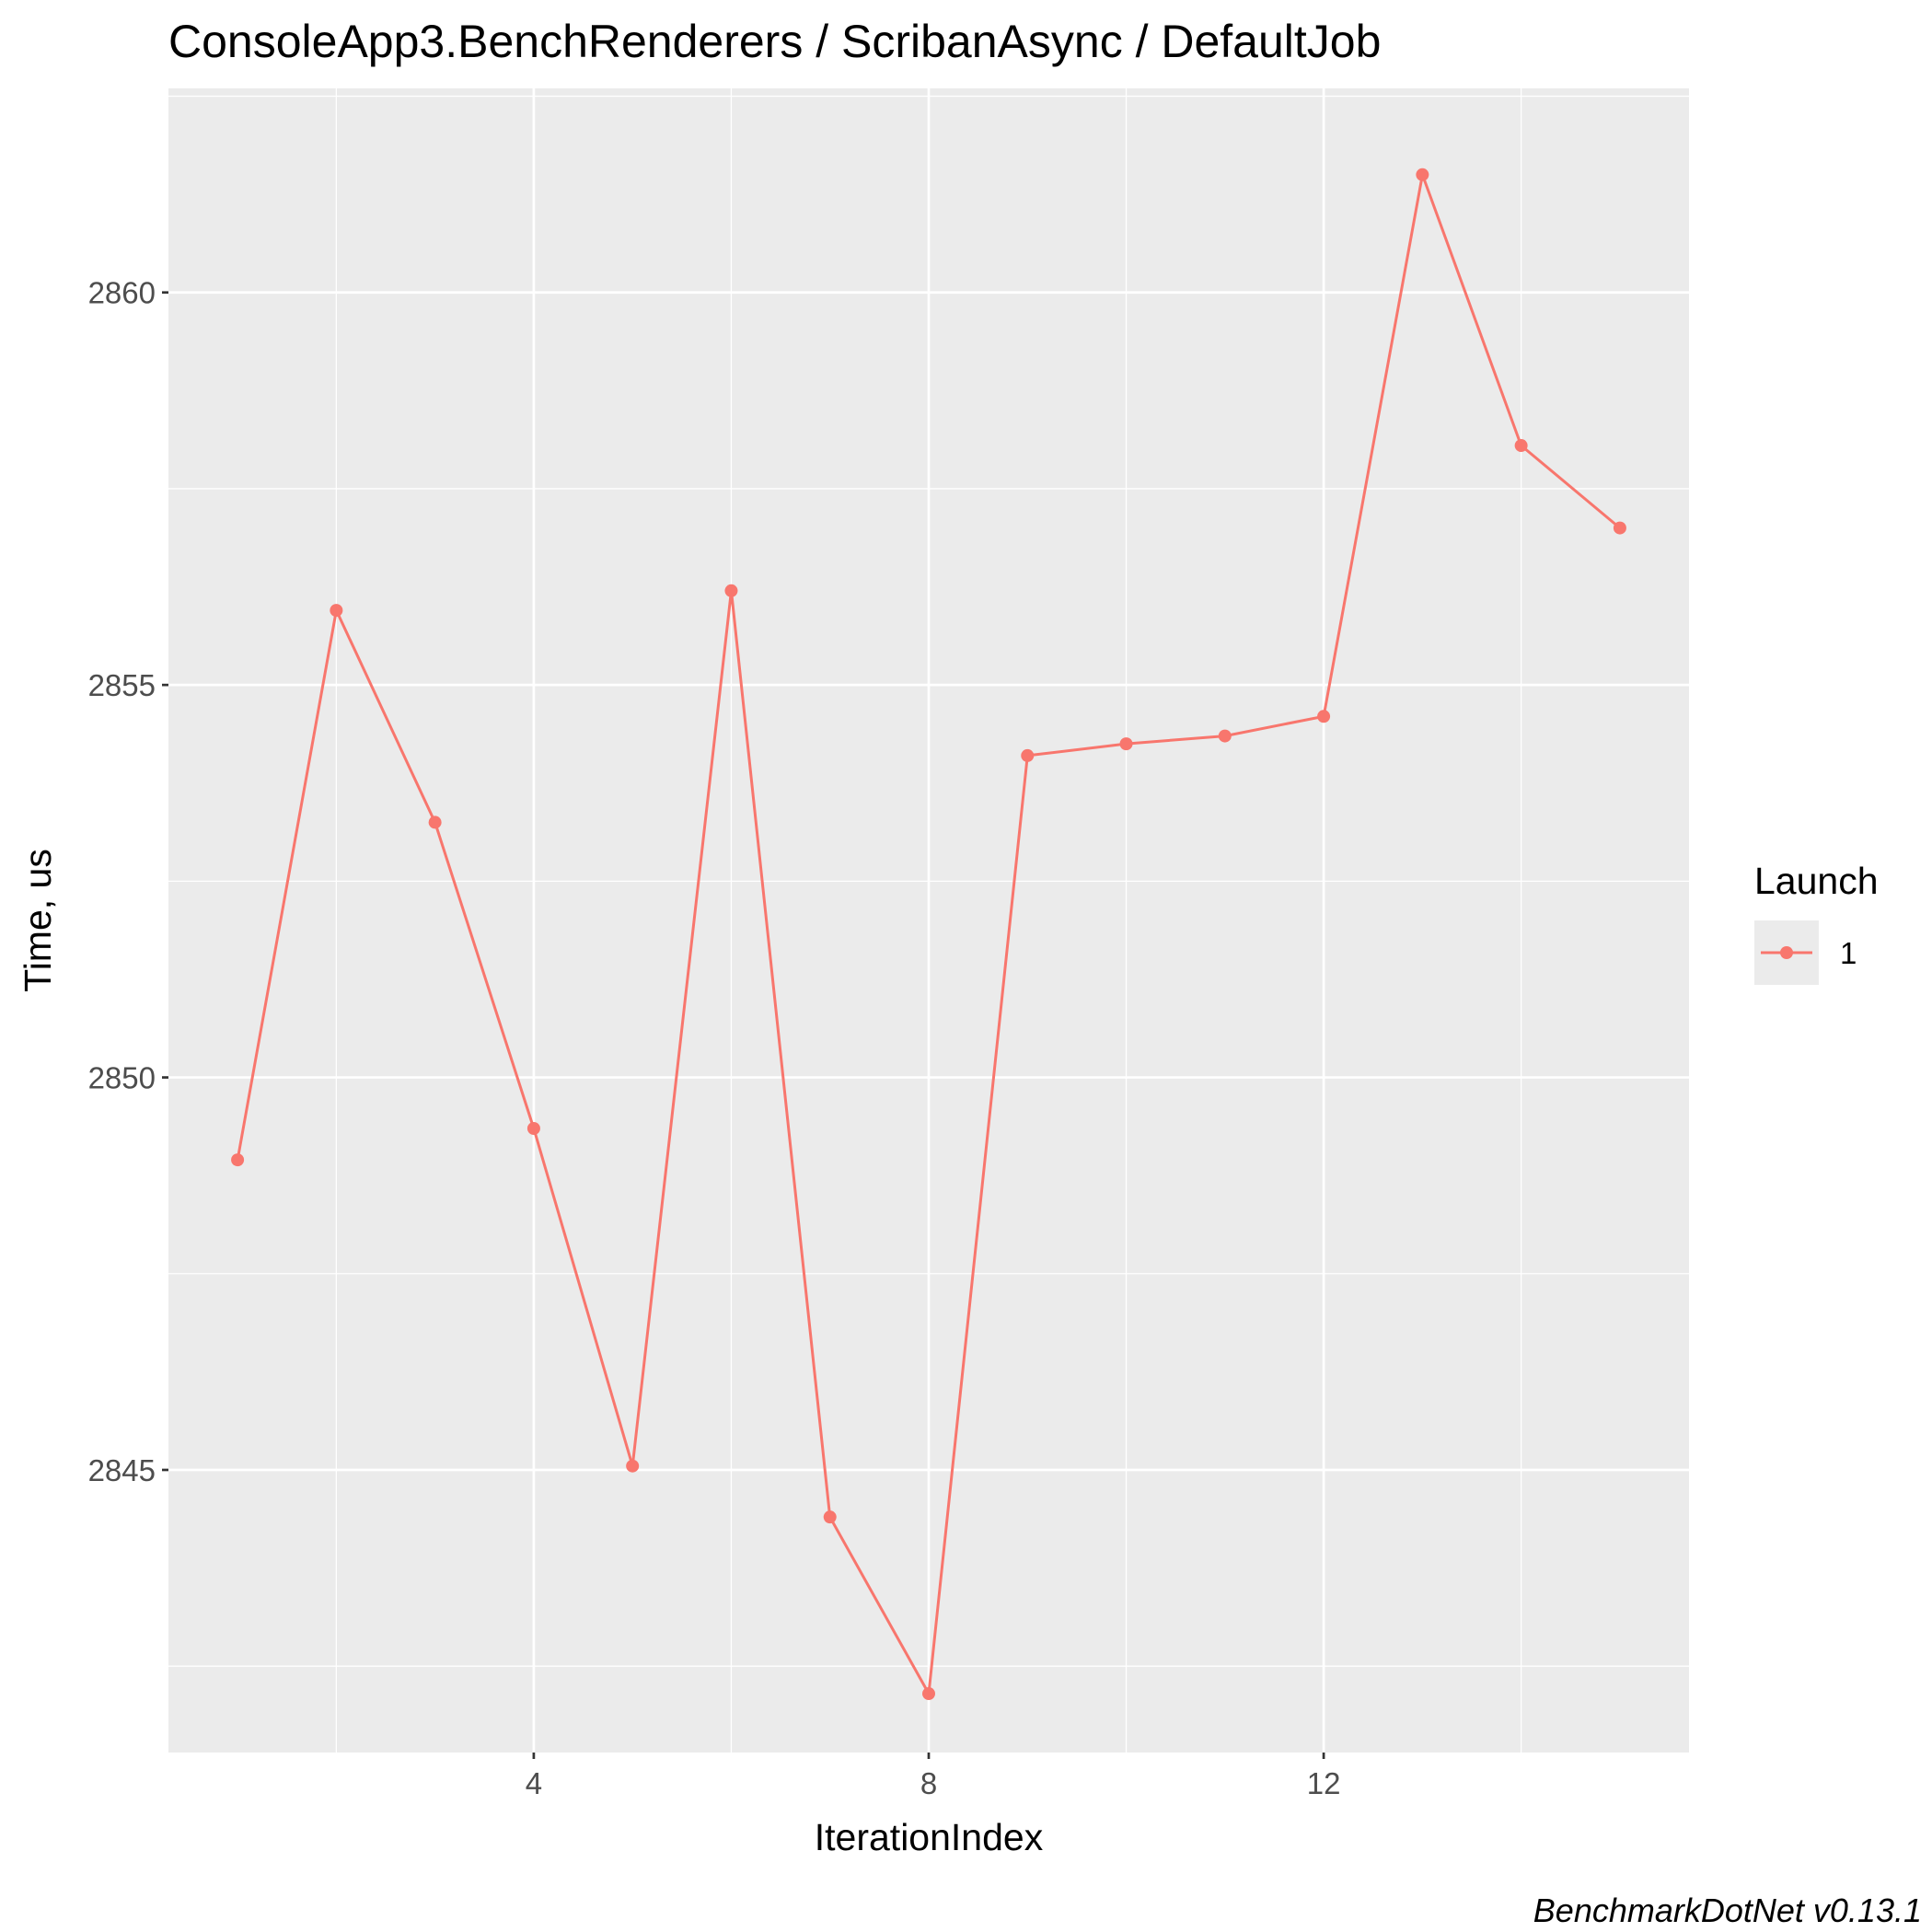 The width and height of the screenshot is (1932, 1932). What do you see at coordinates (1817, 923) in the screenshot?
I see `legend: Launch 1` at bounding box center [1817, 923].